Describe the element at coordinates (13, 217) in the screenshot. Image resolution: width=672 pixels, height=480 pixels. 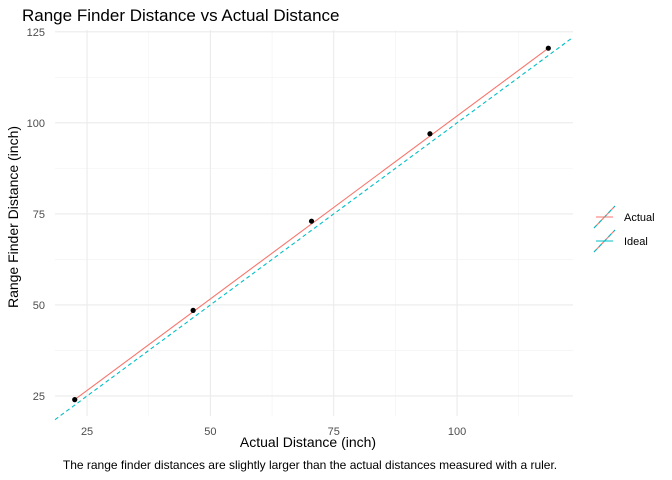
I see `y-axis-title: Range Finder Distance (inch)` at that location.